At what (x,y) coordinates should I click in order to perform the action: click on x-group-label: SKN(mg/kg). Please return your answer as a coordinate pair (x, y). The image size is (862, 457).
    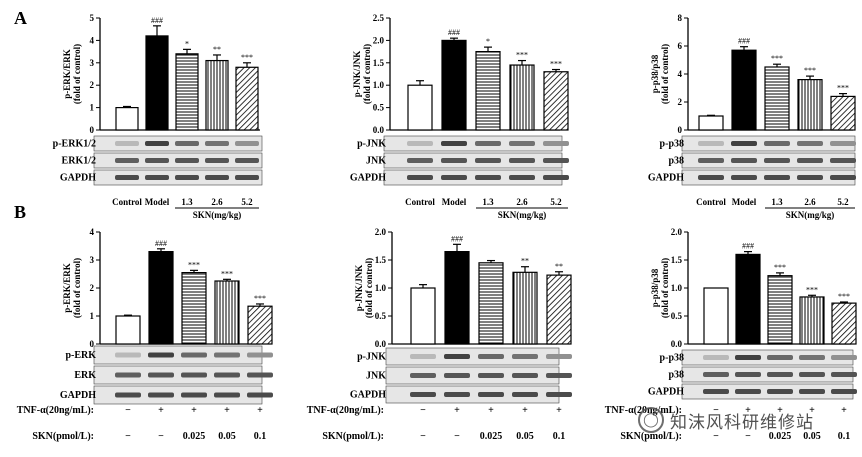
    Looking at the image, I should click on (810, 215).